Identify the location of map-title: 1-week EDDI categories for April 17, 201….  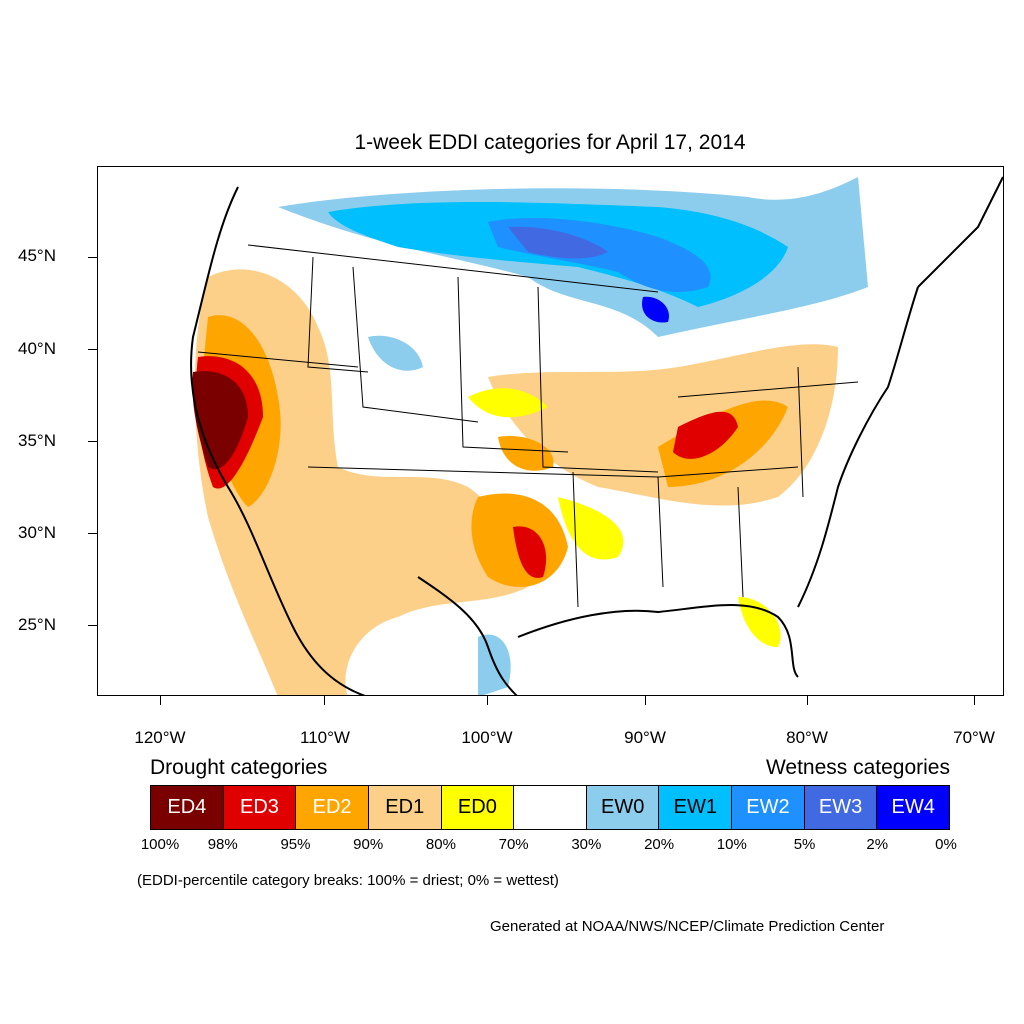
(550, 142).